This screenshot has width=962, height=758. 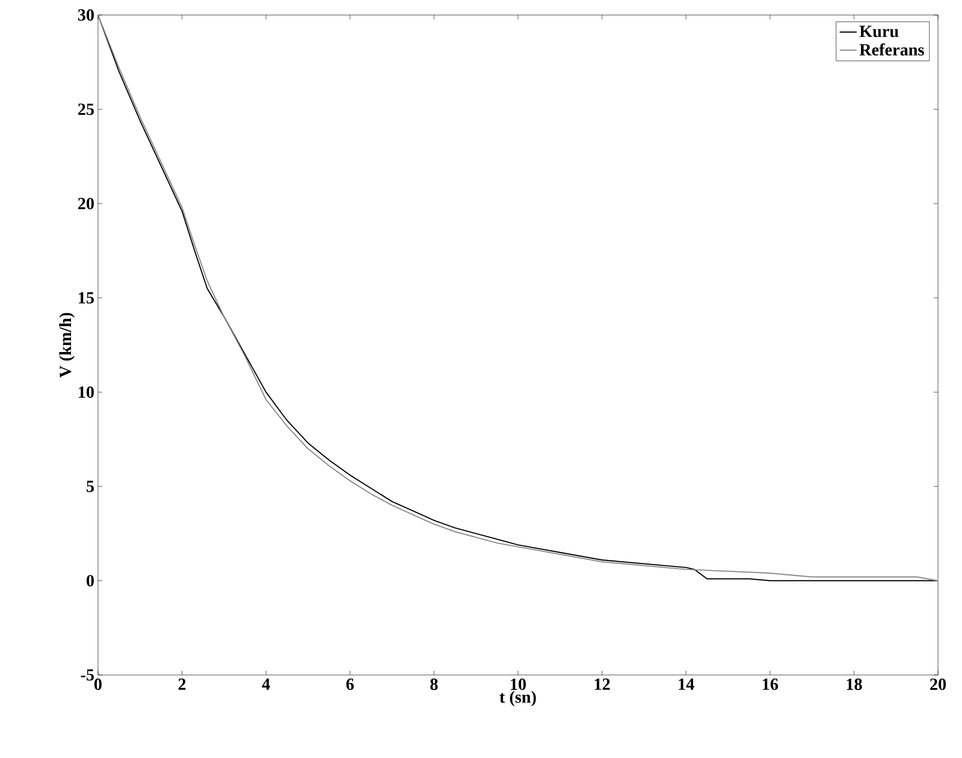 I want to click on x-tick-label: 16, so click(x=770, y=684).